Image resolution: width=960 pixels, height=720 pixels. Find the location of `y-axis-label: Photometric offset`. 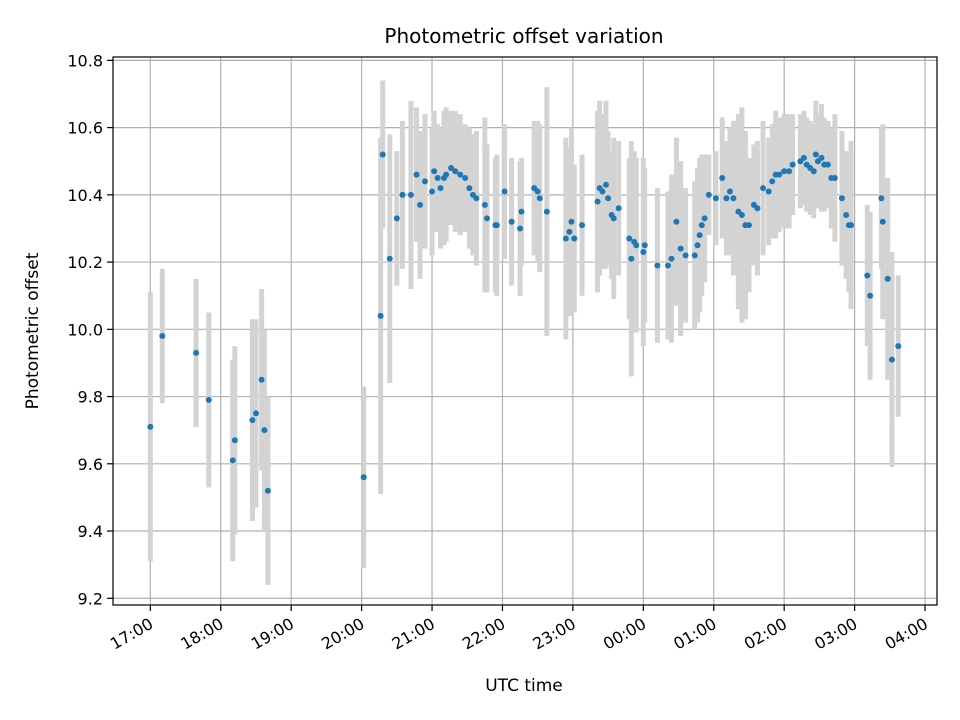

y-axis-label: Photometric offset is located at coordinates (33, 330).